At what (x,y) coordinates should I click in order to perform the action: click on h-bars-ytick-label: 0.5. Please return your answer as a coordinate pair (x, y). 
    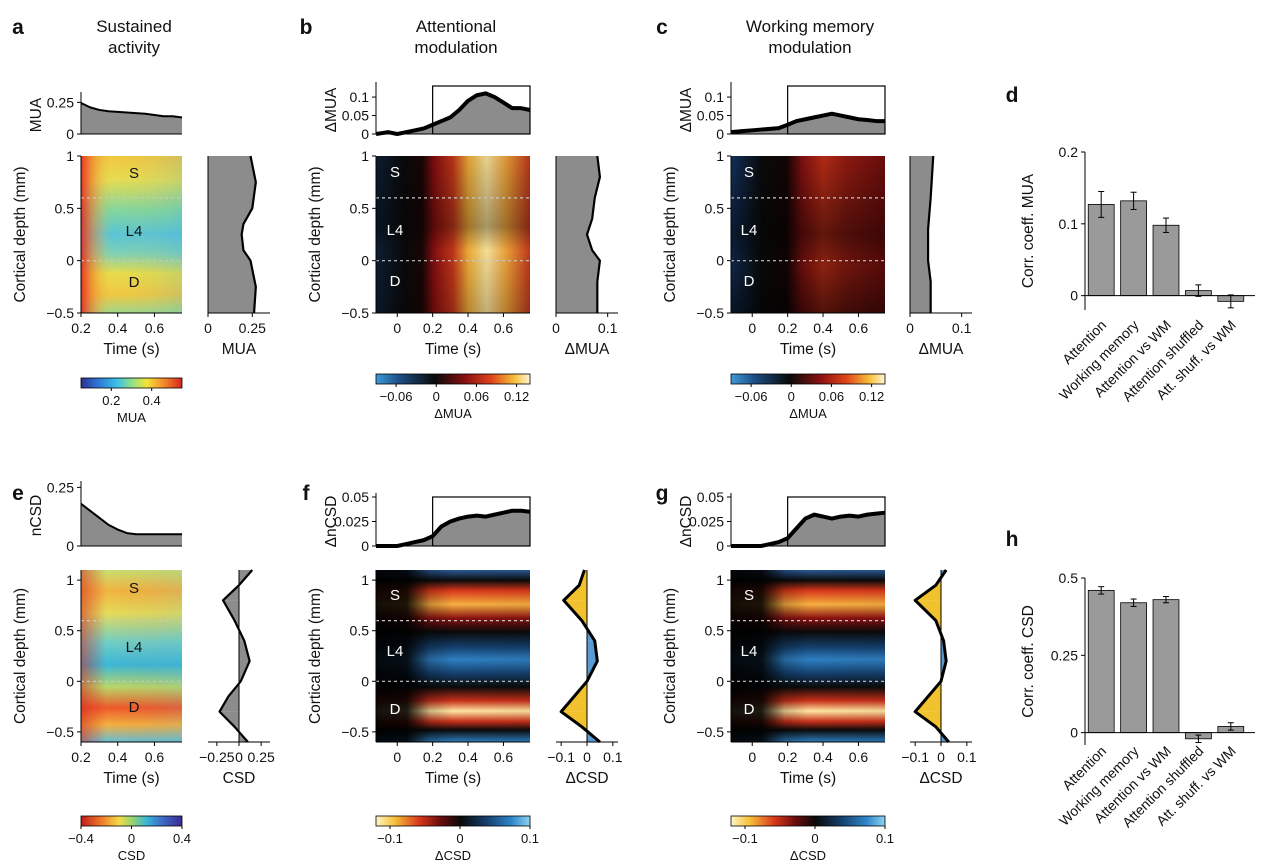
    Looking at the image, I should click on (1069, 578).